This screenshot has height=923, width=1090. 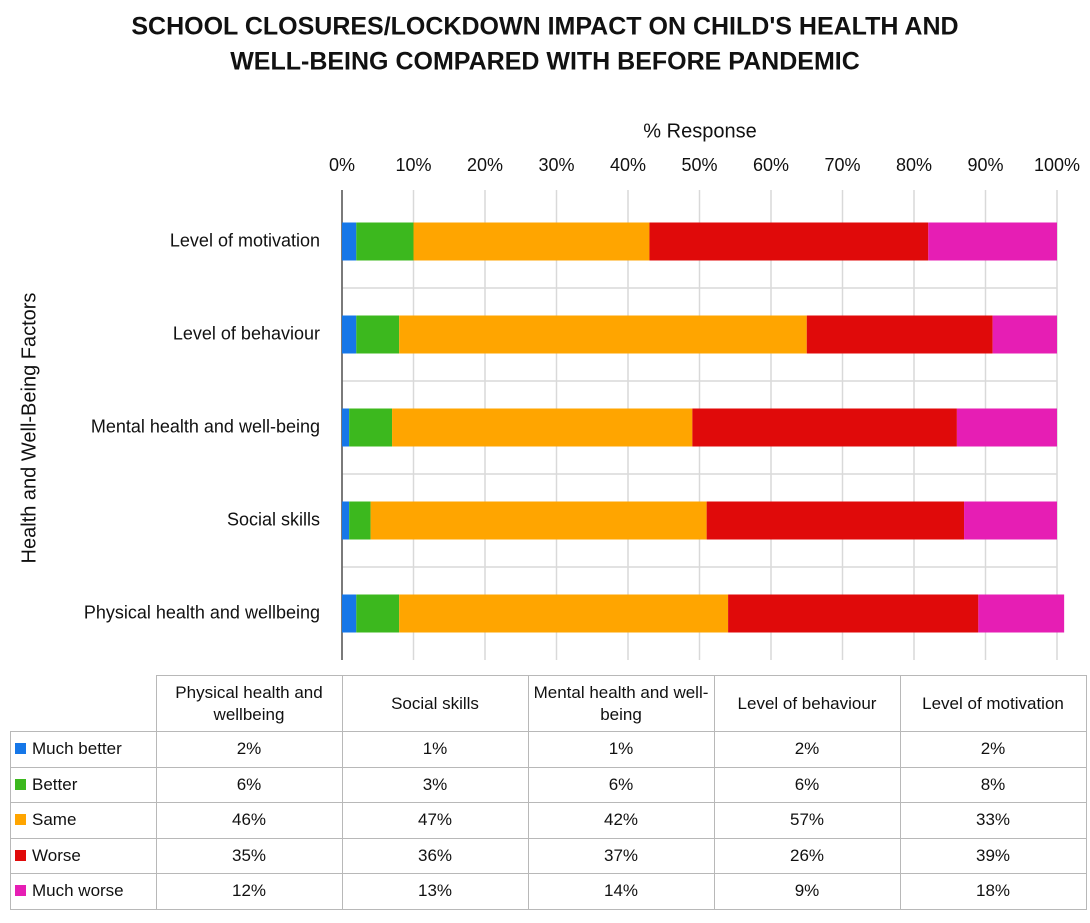 What do you see at coordinates (435, 855) in the screenshot?
I see `table-cell: 36%` at bounding box center [435, 855].